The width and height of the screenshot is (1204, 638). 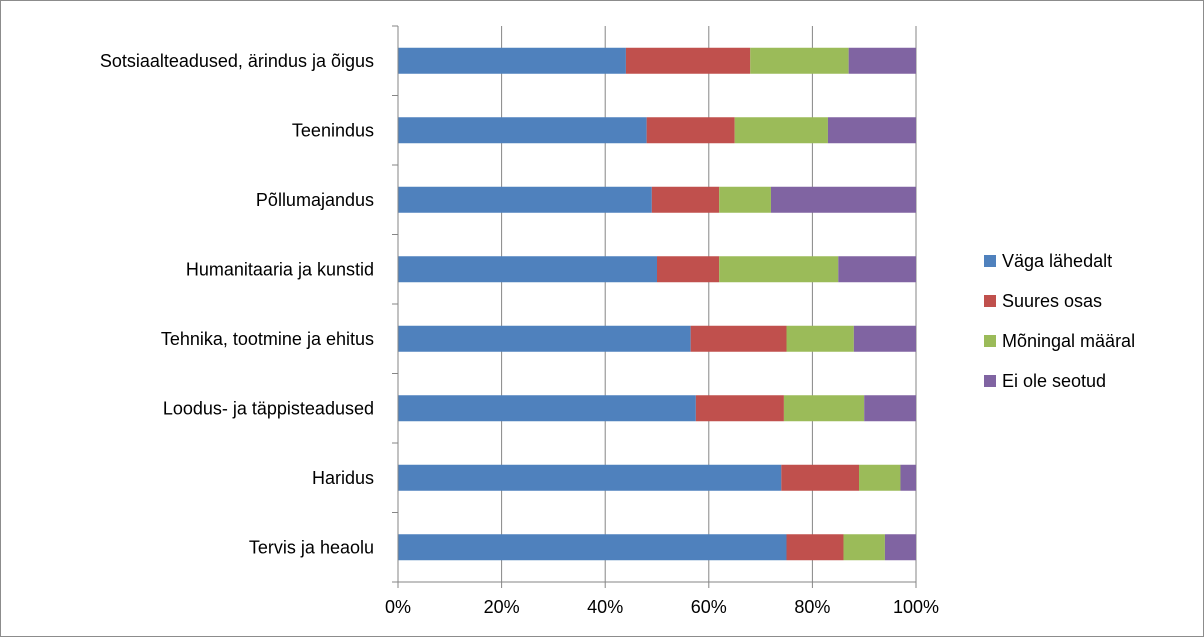 What do you see at coordinates (1054, 381) in the screenshot?
I see `legend-label: Ei ole seotud` at bounding box center [1054, 381].